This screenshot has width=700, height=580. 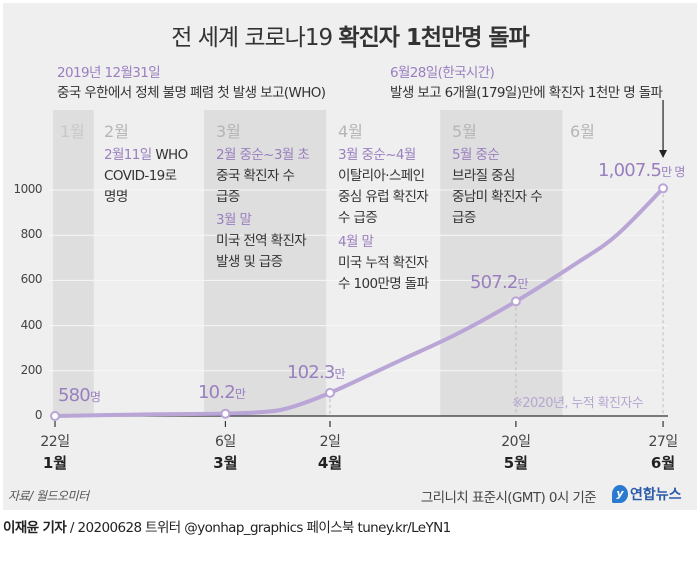 I want to click on annotation-line: WHO, so click(x=171, y=155).